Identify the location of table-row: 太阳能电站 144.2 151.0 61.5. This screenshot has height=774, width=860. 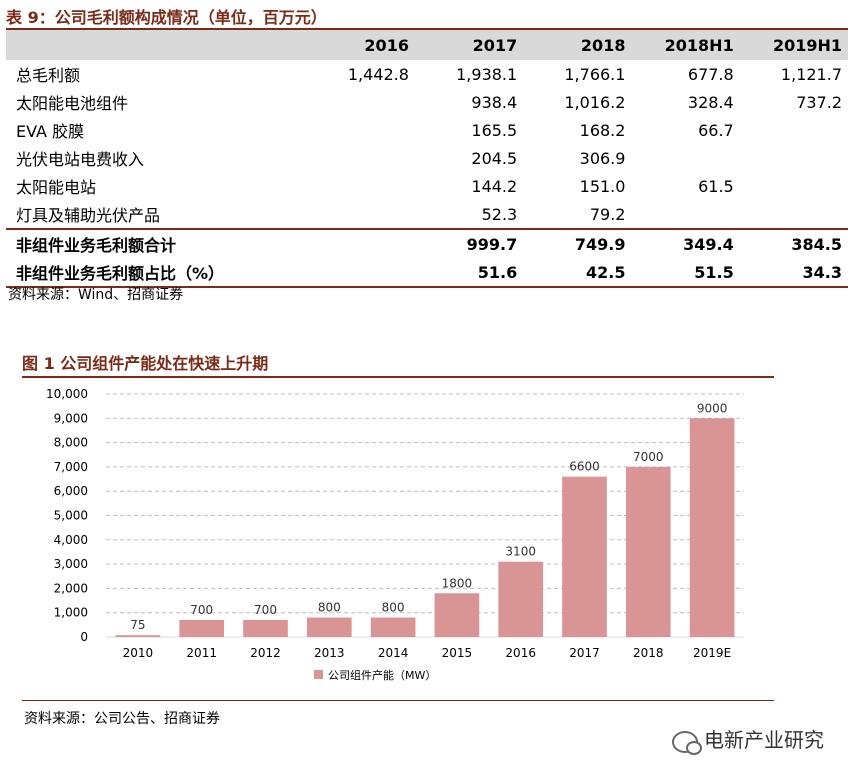
(427, 186).